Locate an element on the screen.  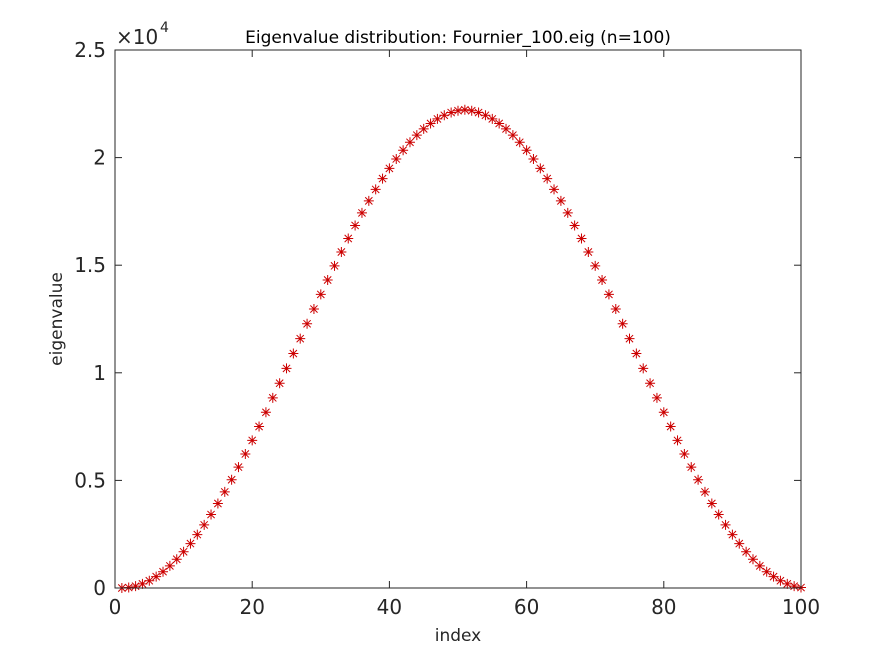
y-tick-label: 1 is located at coordinates (99, 373).